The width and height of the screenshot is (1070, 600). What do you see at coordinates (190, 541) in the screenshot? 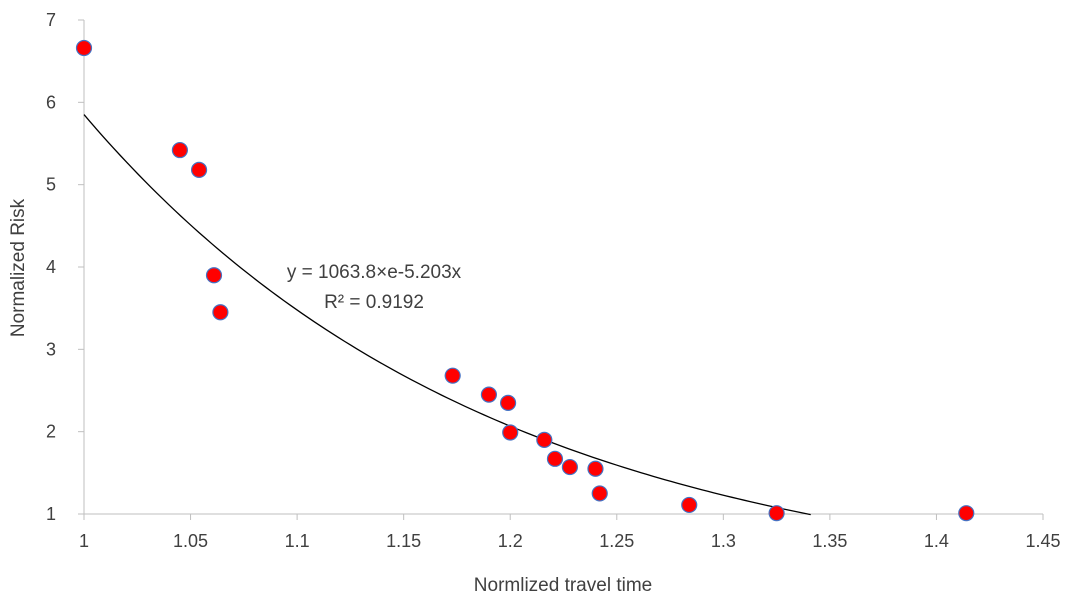
I see `x-tick-label: 1.05` at bounding box center [190, 541].